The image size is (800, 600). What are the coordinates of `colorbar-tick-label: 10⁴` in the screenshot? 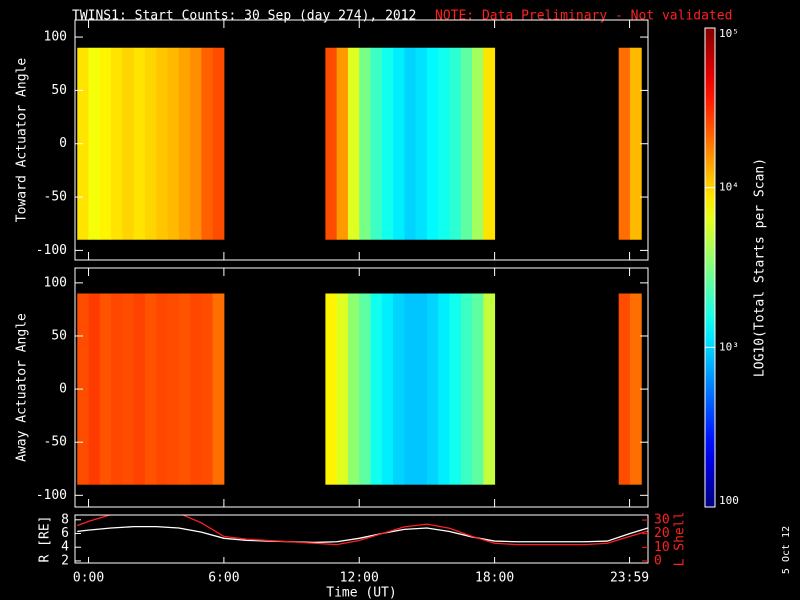 It's located at (729, 187).